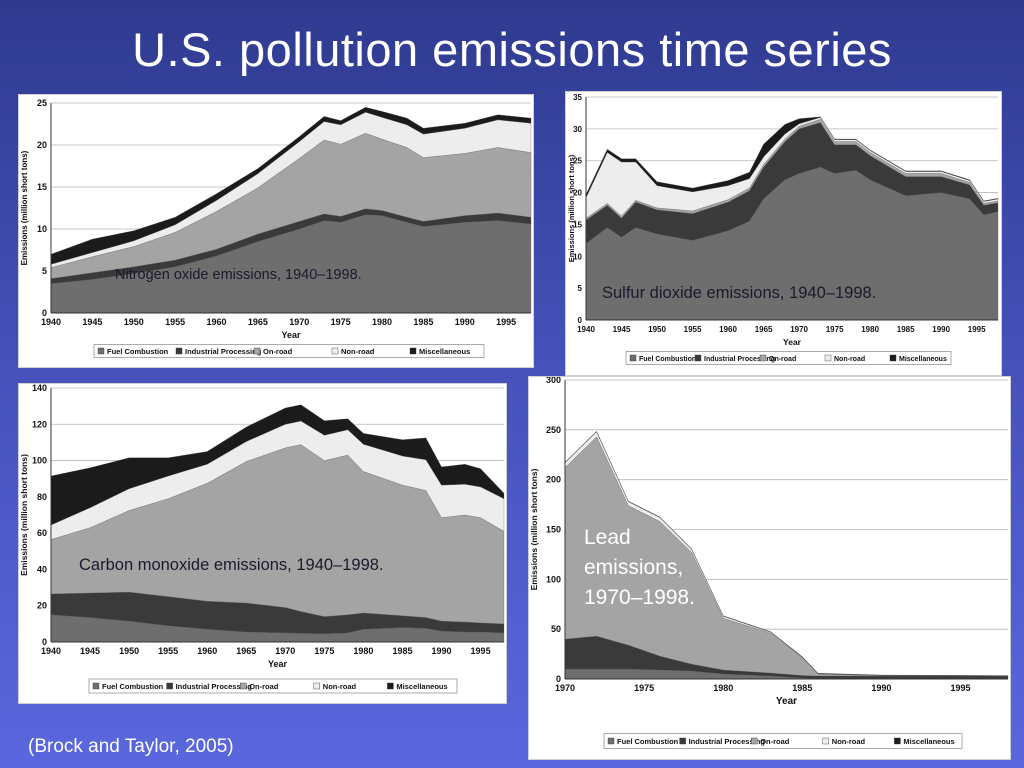 Image resolution: width=1024 pixels, height=768 pixels. I want to click on nox-xtick-label: 1955, so click(175, 322).